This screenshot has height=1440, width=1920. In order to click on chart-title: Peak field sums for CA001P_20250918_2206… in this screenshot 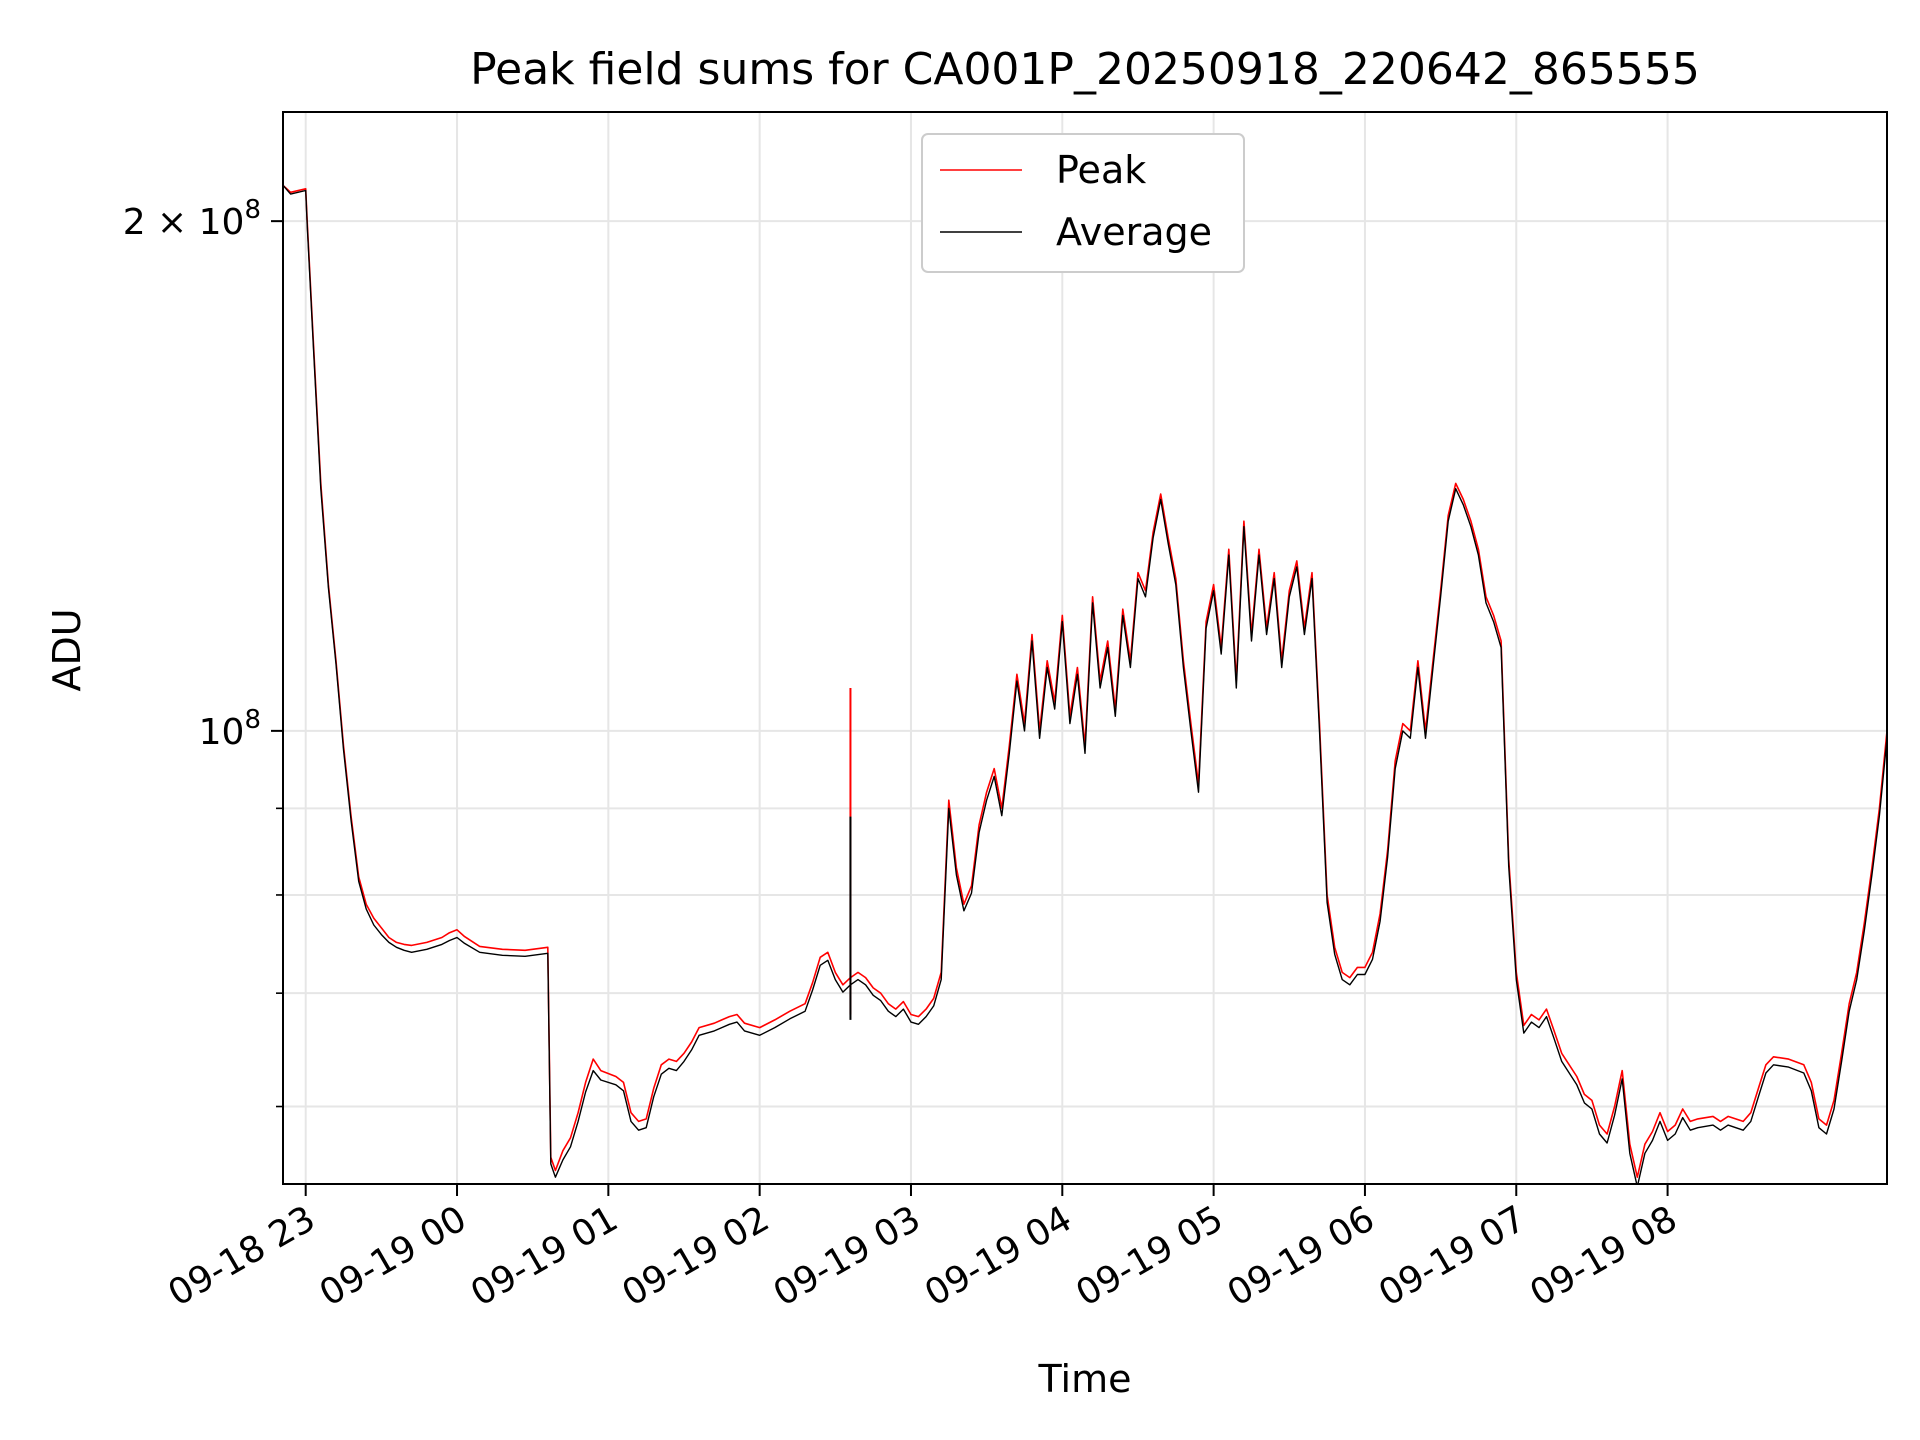, I will do `click(1085, 69)`.